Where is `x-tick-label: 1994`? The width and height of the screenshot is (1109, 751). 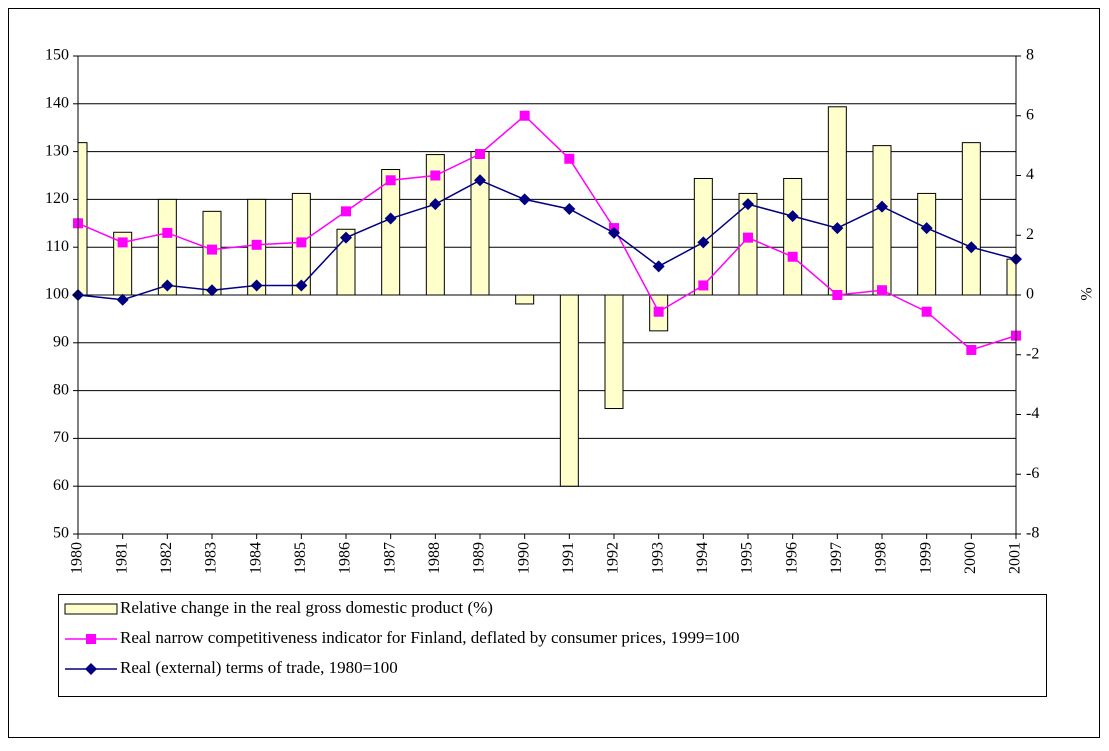 x-tick-label: 1994 is located at coordinates (702, 558).